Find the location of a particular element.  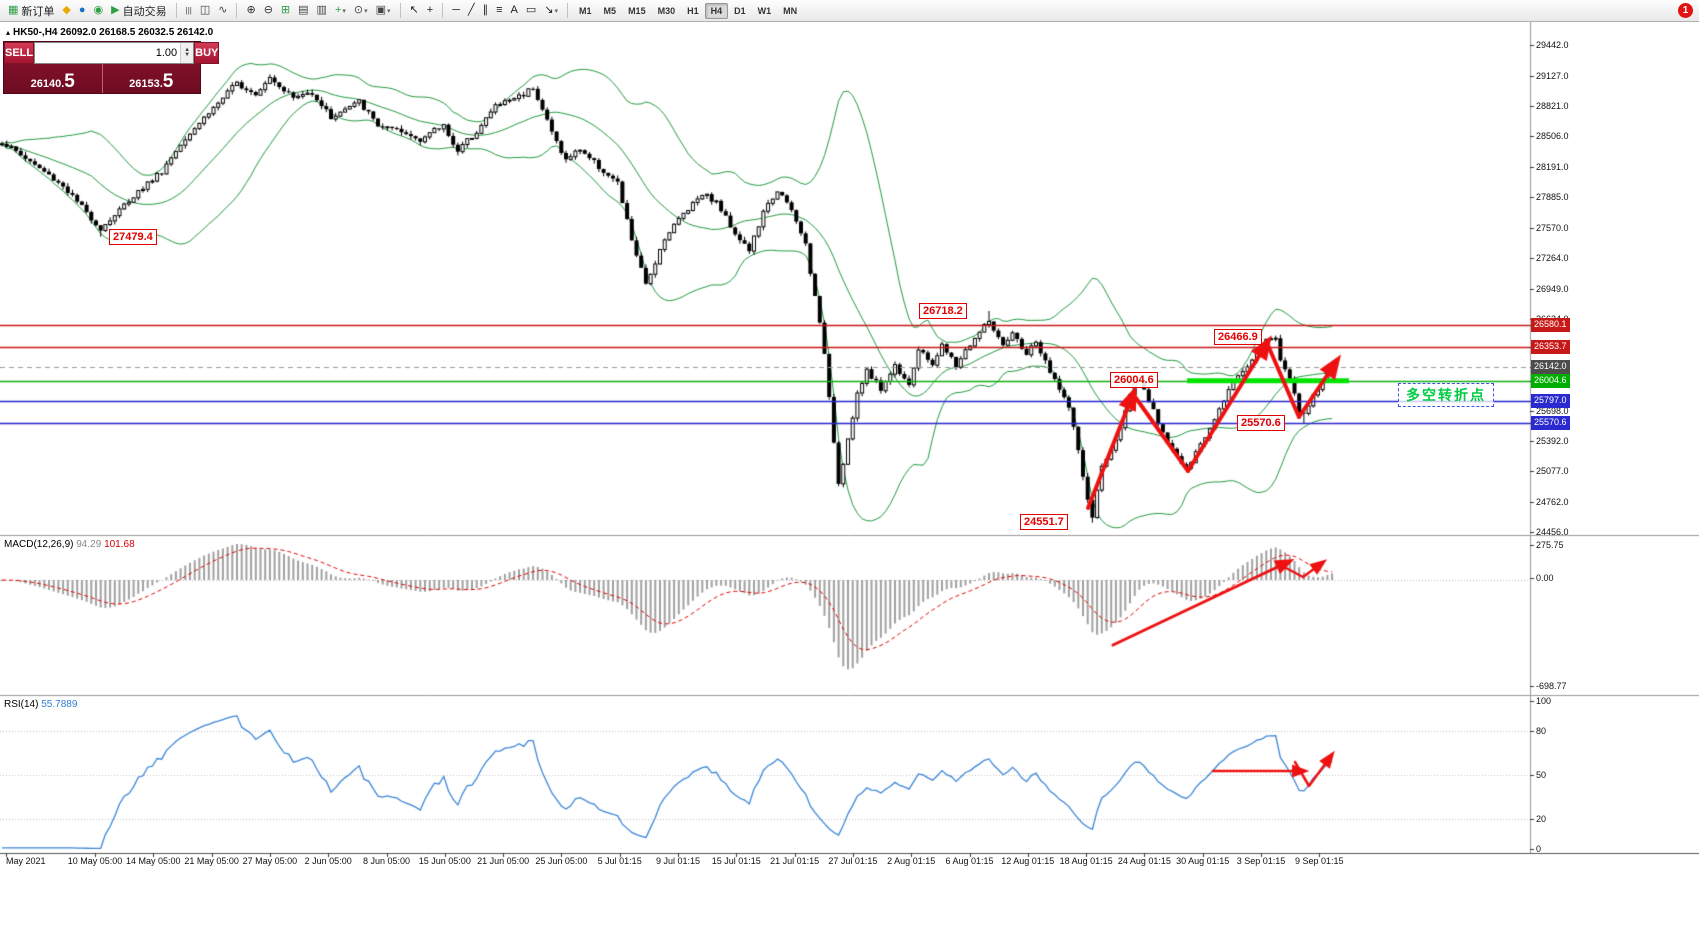

turning-point-note: 多空转折点 is located at coordinates (1446, 395).